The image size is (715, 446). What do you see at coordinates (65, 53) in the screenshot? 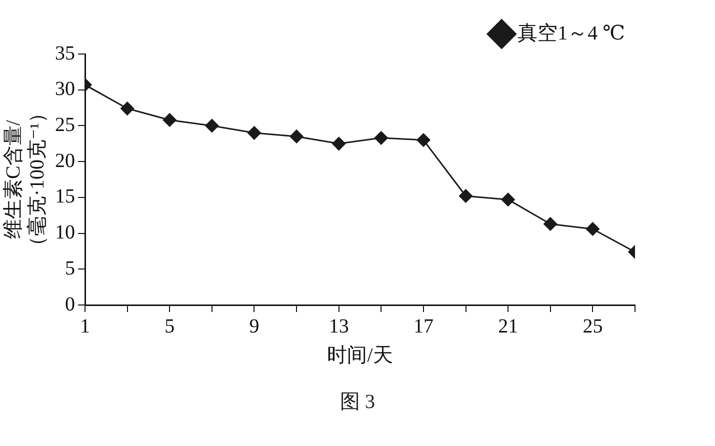
I see `y-tick-label: 35` at bounding box center [65, 53].